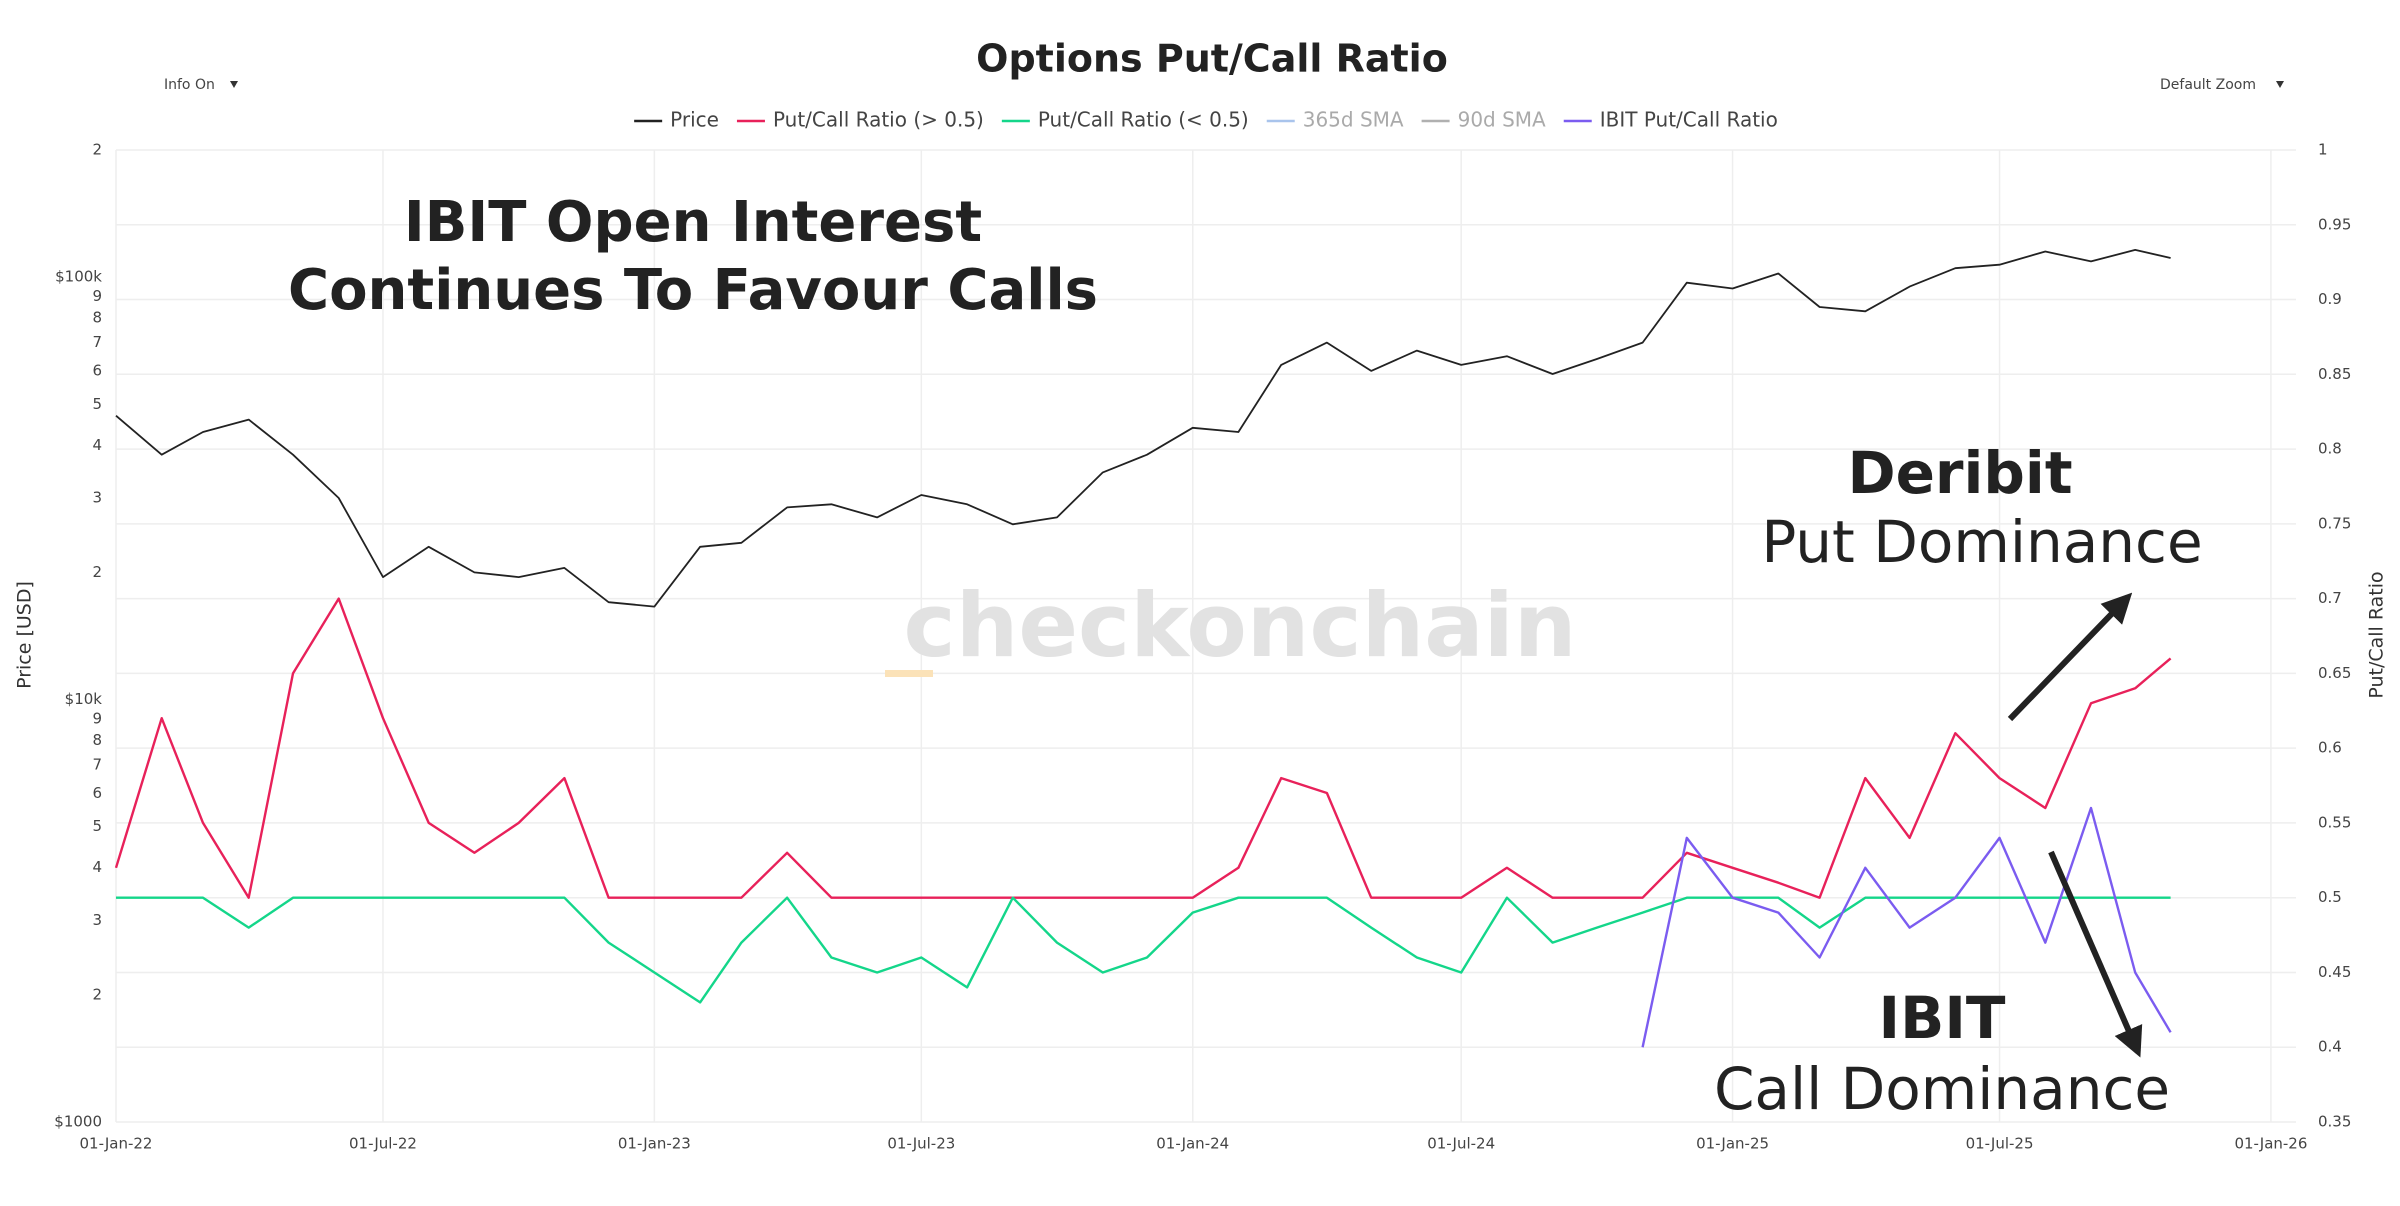  Describe the element at coordinates (2330, 449) in the screenshot. I see `y2-tick-label: 0.8` at that location.